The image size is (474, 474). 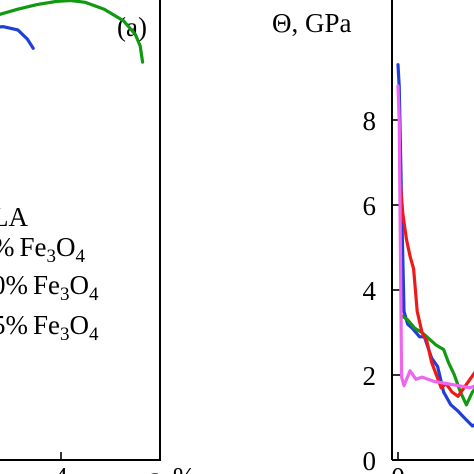 I want to click on panel-b-y-ticks: 0 2 4 6 8, so click(x=381, y=290).